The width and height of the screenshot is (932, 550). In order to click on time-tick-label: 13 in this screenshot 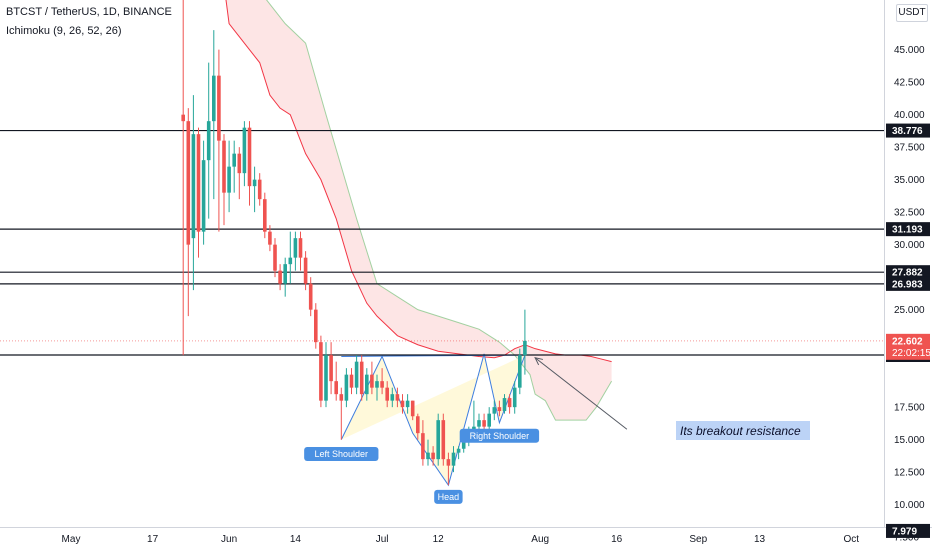, I will do `click(760, 539)`.